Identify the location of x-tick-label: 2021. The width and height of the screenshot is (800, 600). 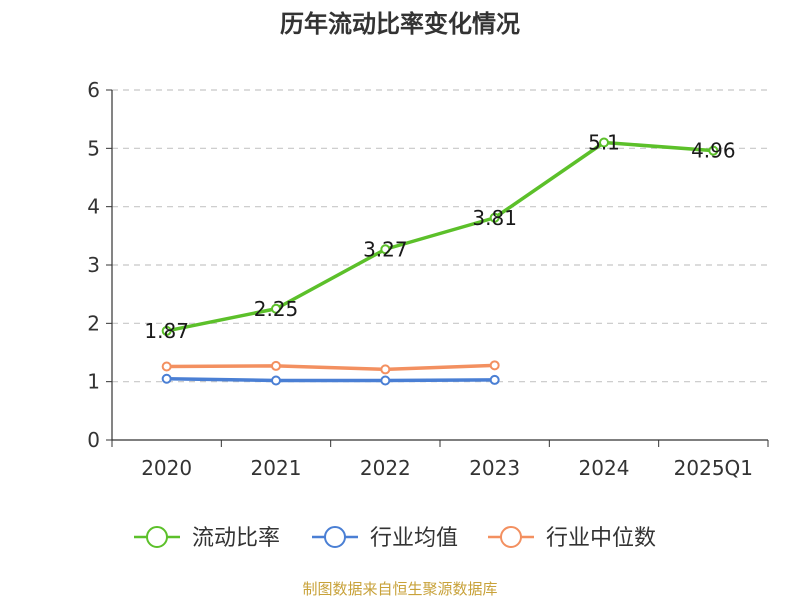
(276, 468).